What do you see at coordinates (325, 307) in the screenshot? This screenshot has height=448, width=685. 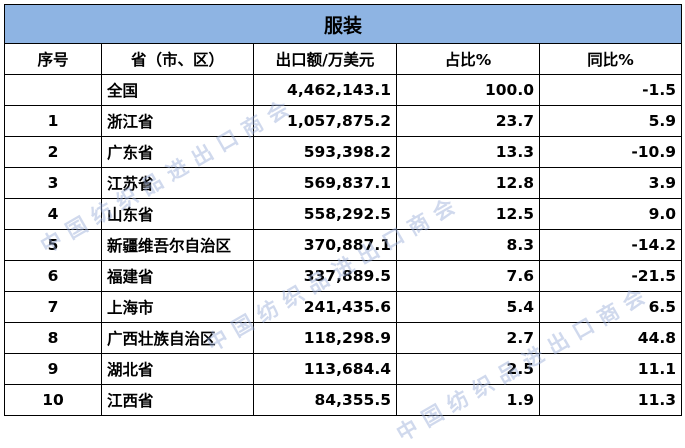 I see `export-value: 241,435.6` at bounding box center [325, 307].